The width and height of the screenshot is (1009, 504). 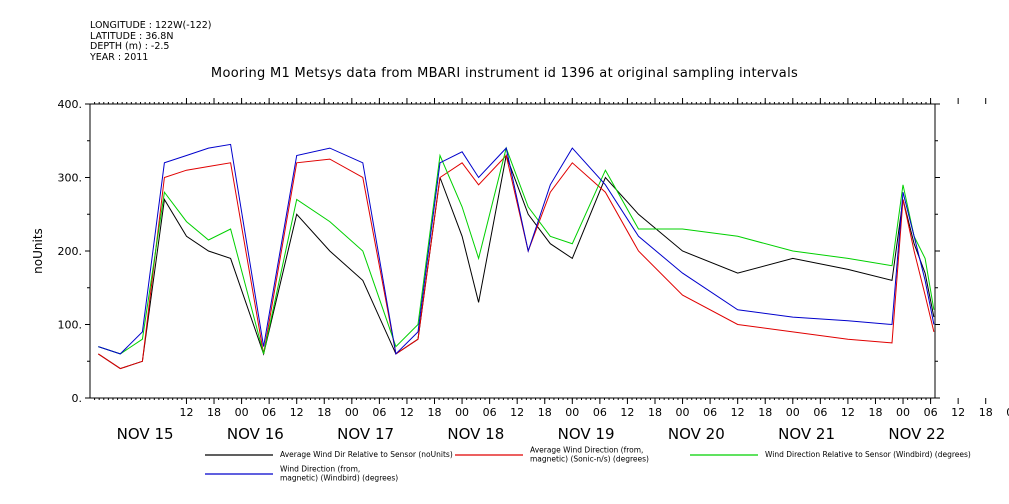 What do you see at coordinates (586, 434) in the screenshot?
I see `x-day-label: NOV 19` at bounding box center [586, 434].